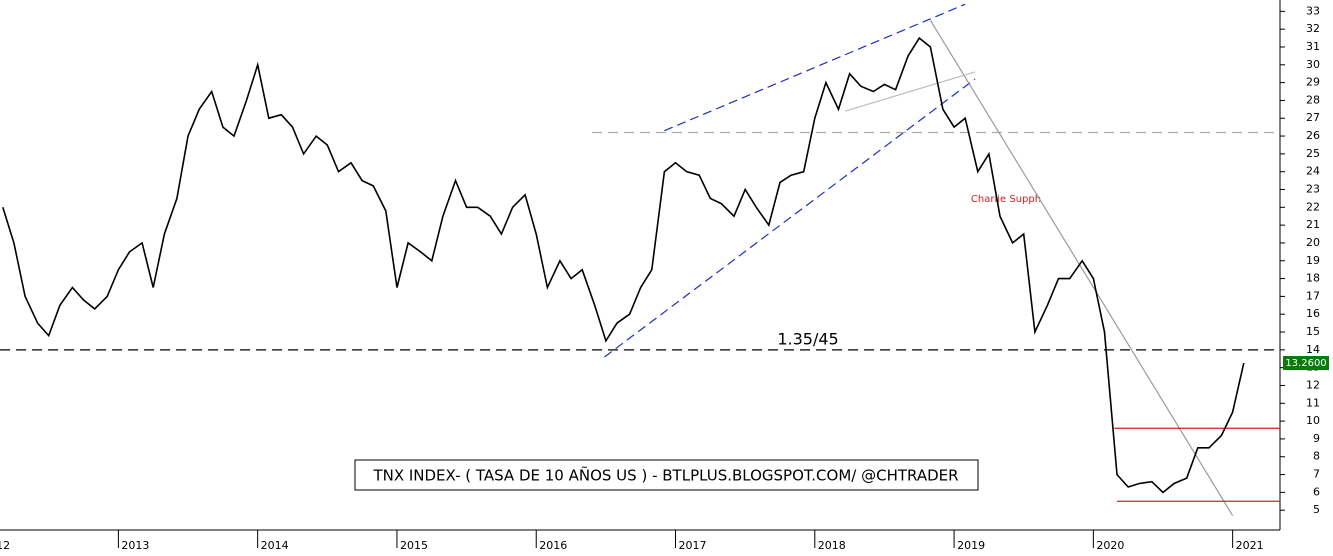  Describe the element at coordinates (832, 545) in the screenshot. I see `x-tick-label: 2018` at that location.